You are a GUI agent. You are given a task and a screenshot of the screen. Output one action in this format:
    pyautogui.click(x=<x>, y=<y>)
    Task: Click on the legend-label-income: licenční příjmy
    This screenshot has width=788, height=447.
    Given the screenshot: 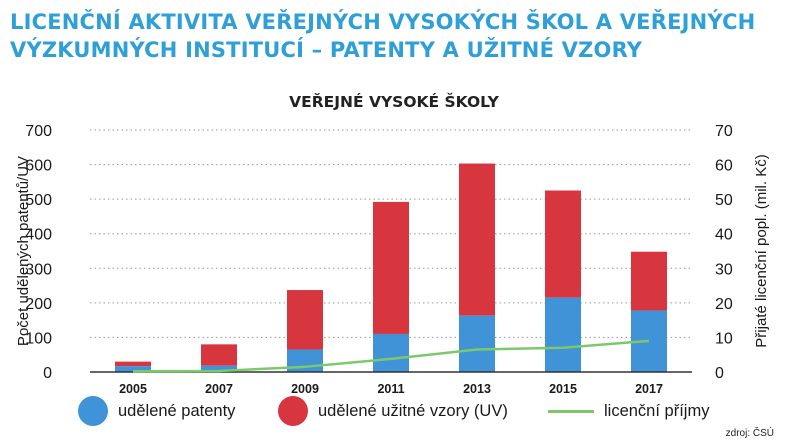 What is the action you would take?
    pyautogui.click(x=657, y=410)
    